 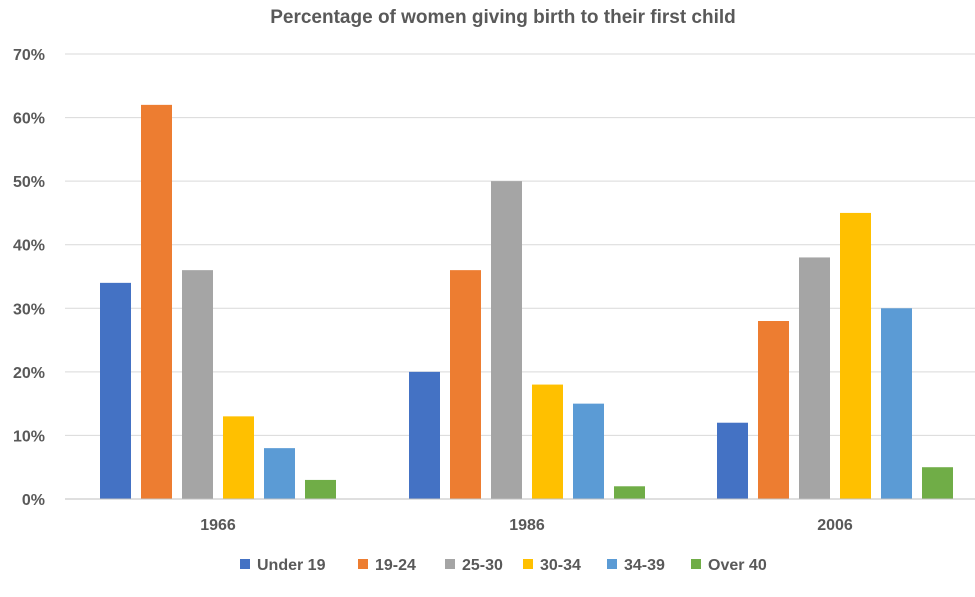 What do you see at coordinates (218, 525) in the screenshot?
I see `x-tick-label: 1966` at bounding box center [218, 525].